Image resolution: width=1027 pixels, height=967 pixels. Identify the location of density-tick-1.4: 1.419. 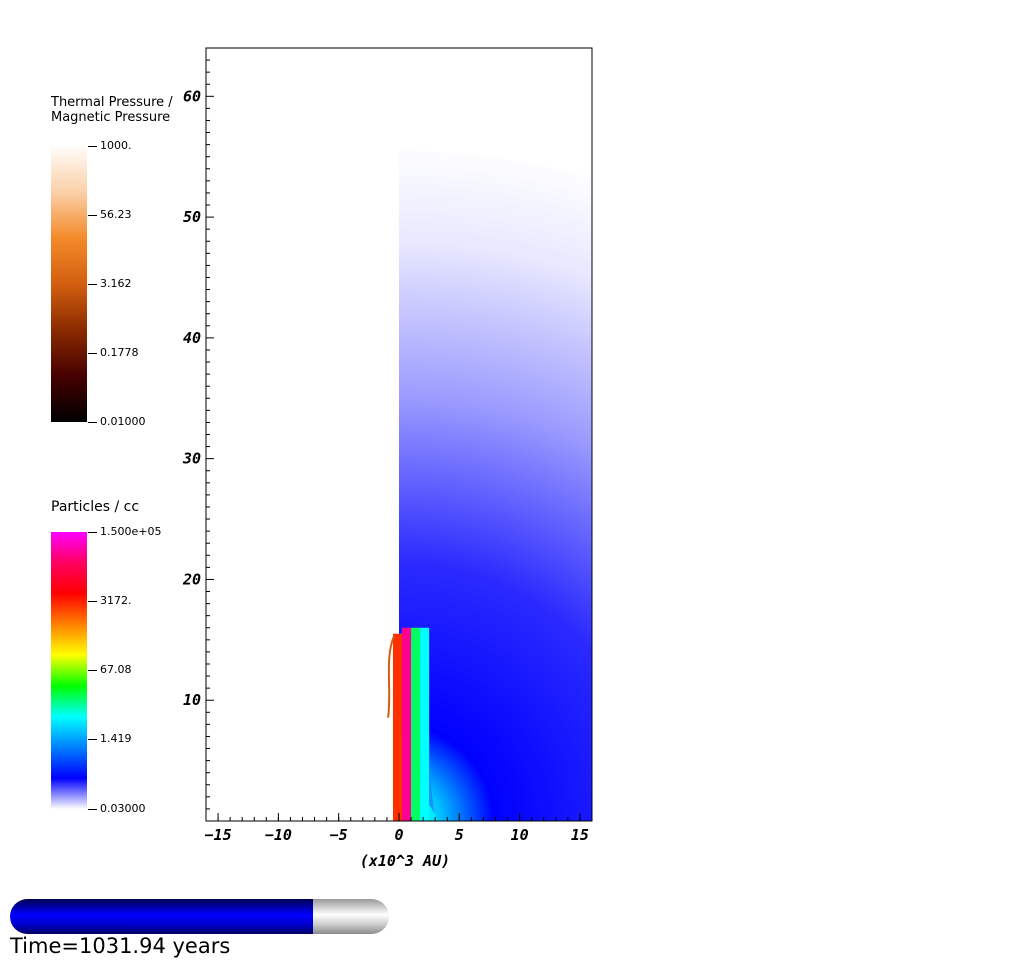
(110, 738).